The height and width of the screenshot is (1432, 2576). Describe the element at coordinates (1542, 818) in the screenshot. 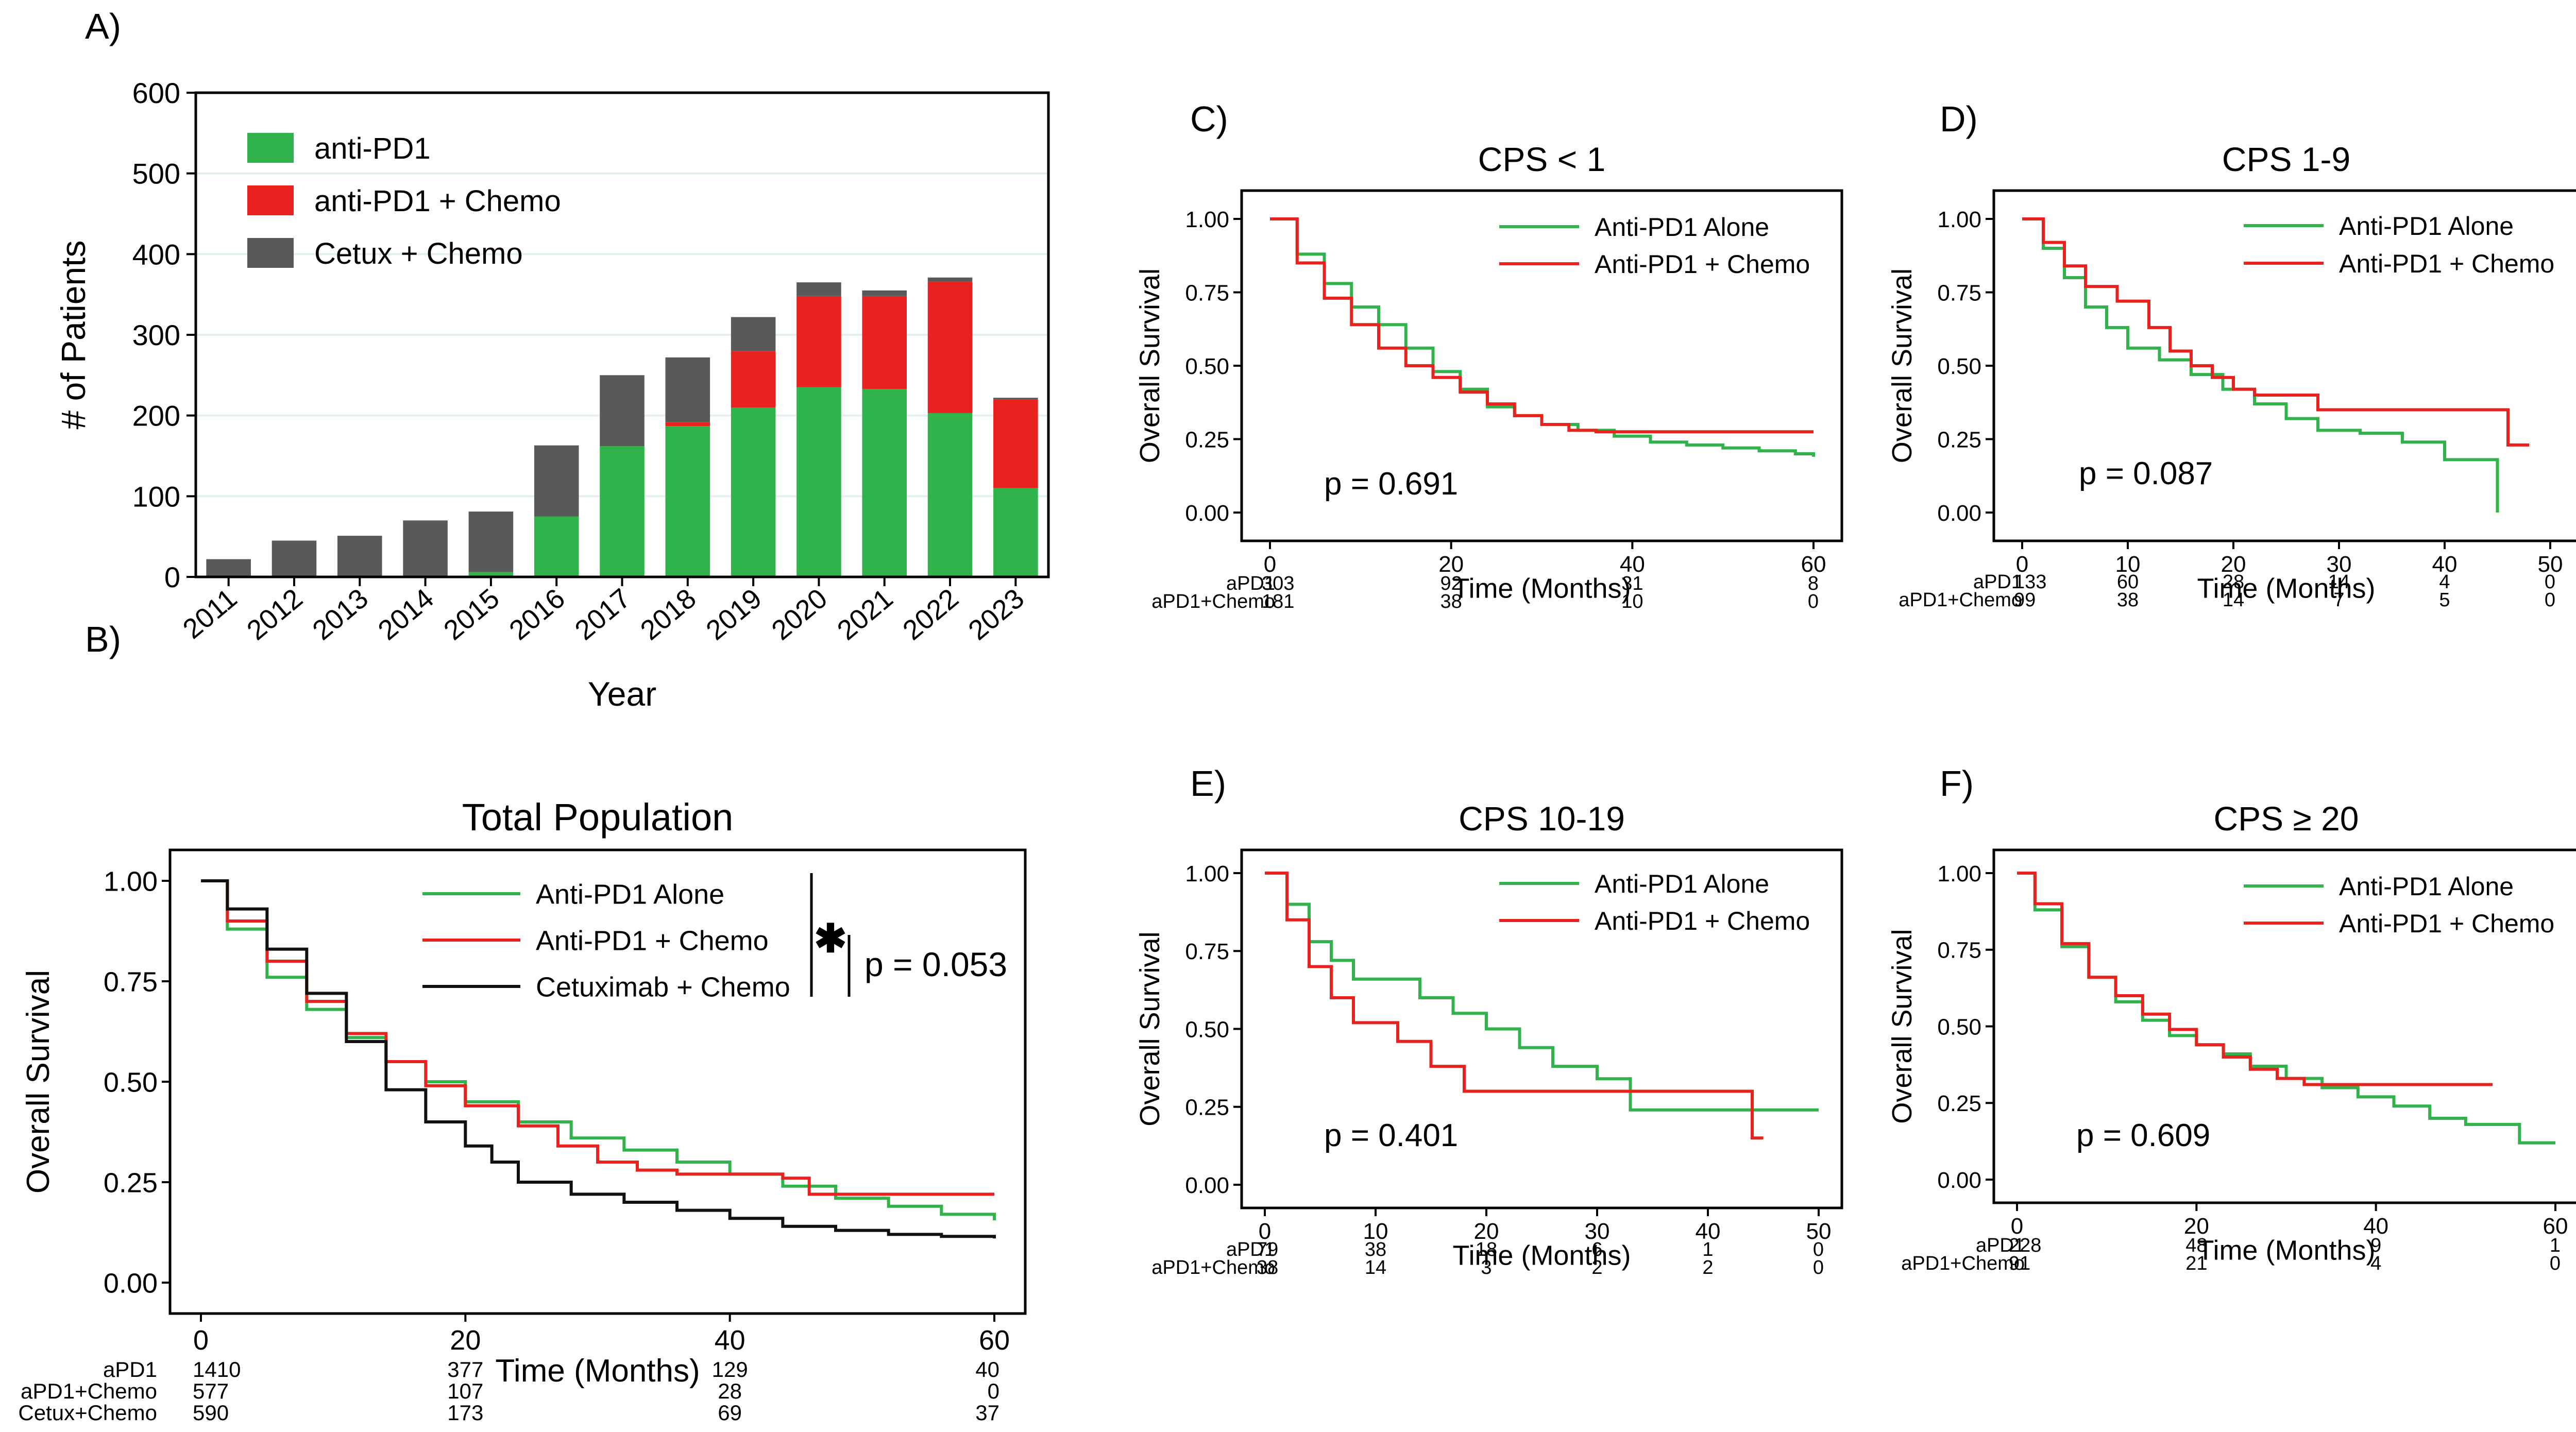

I see `chart-title: CPS 10-19` at that location.